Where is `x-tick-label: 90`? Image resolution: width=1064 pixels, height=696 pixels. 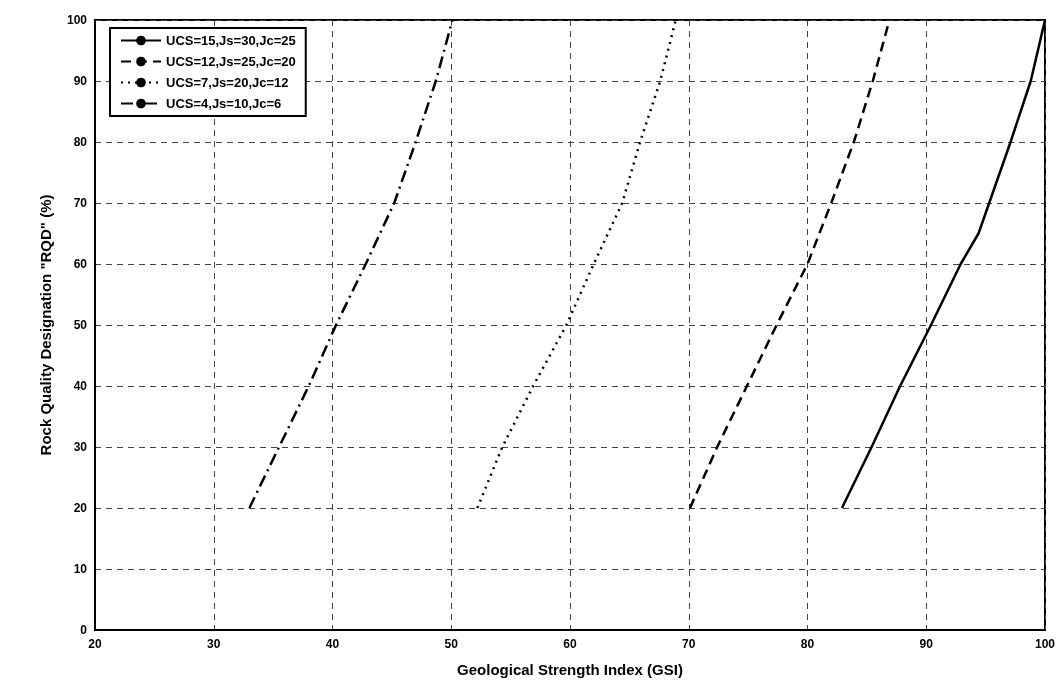 x-tick-label: 90 is located at coordinates (926, 644).